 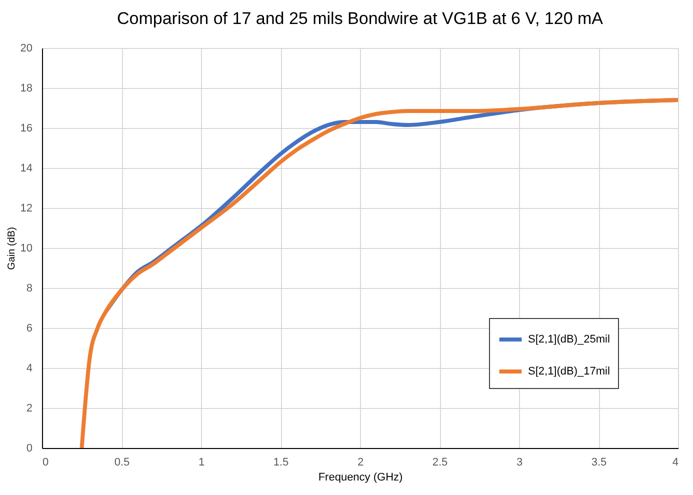 What do you see at coordinates (360, 18) in the screenshot?
I see `chart-title: Comparison of 17 and 25 mils Bondwire at VG1B at 6 V, 120 mA` at bounding box center [360, 18].